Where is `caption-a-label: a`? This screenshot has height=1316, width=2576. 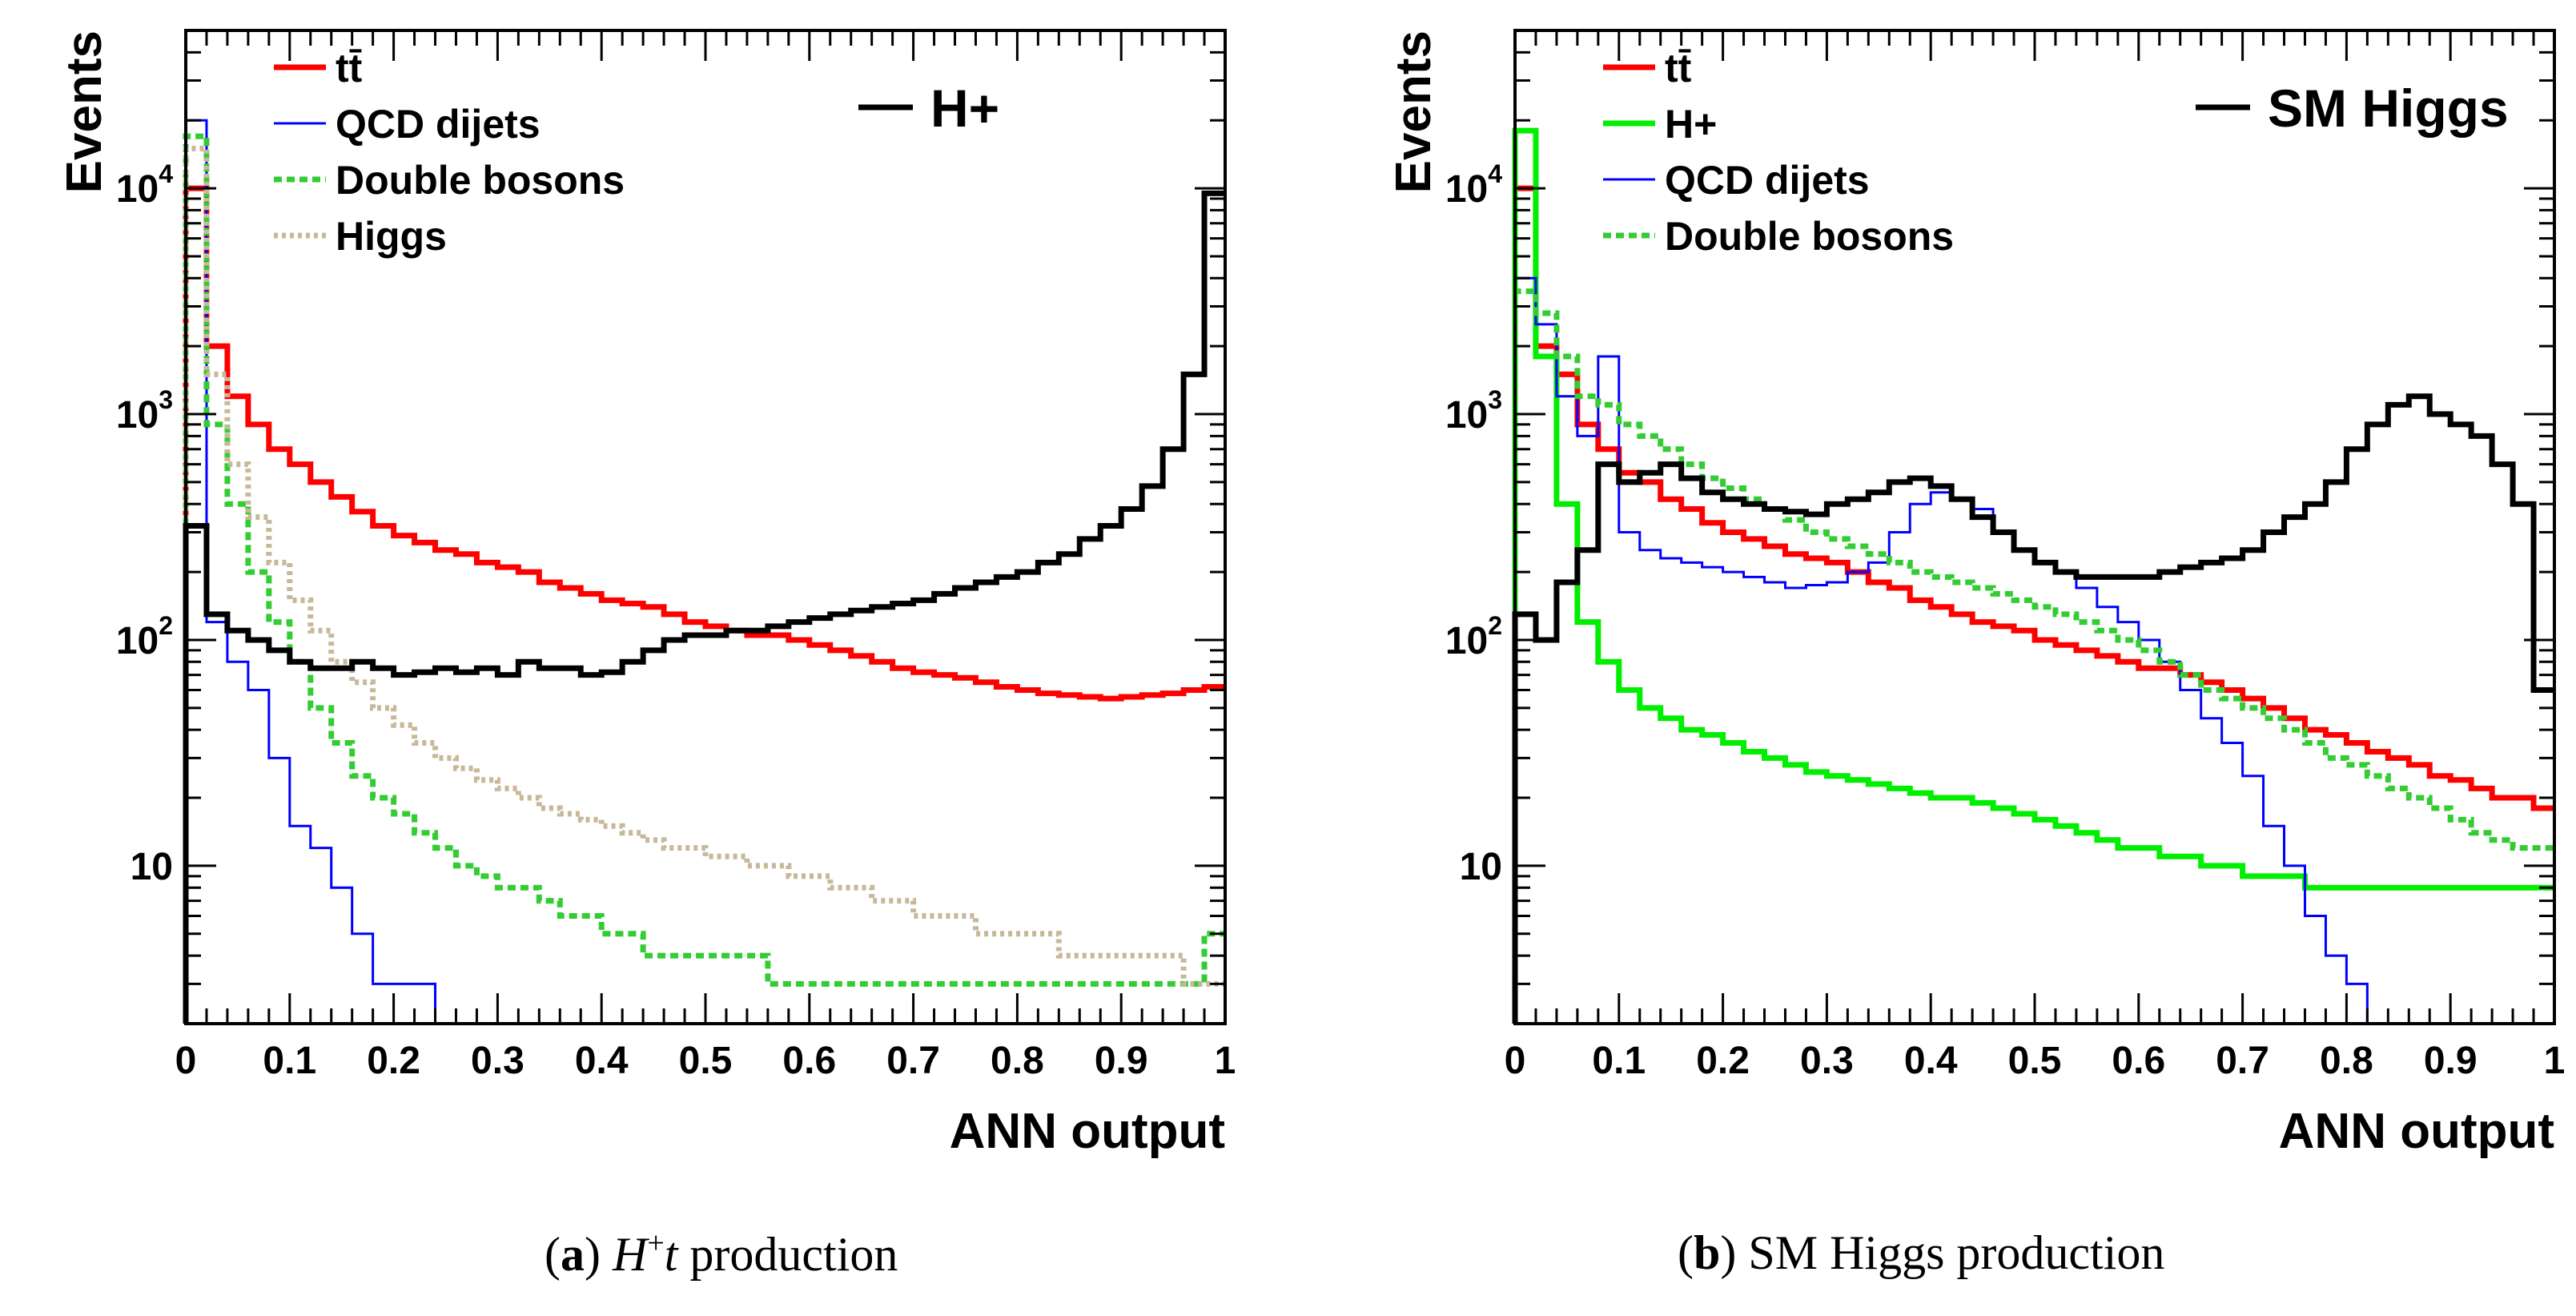
caption-a-label: a is located at coordinates (572, 1254).